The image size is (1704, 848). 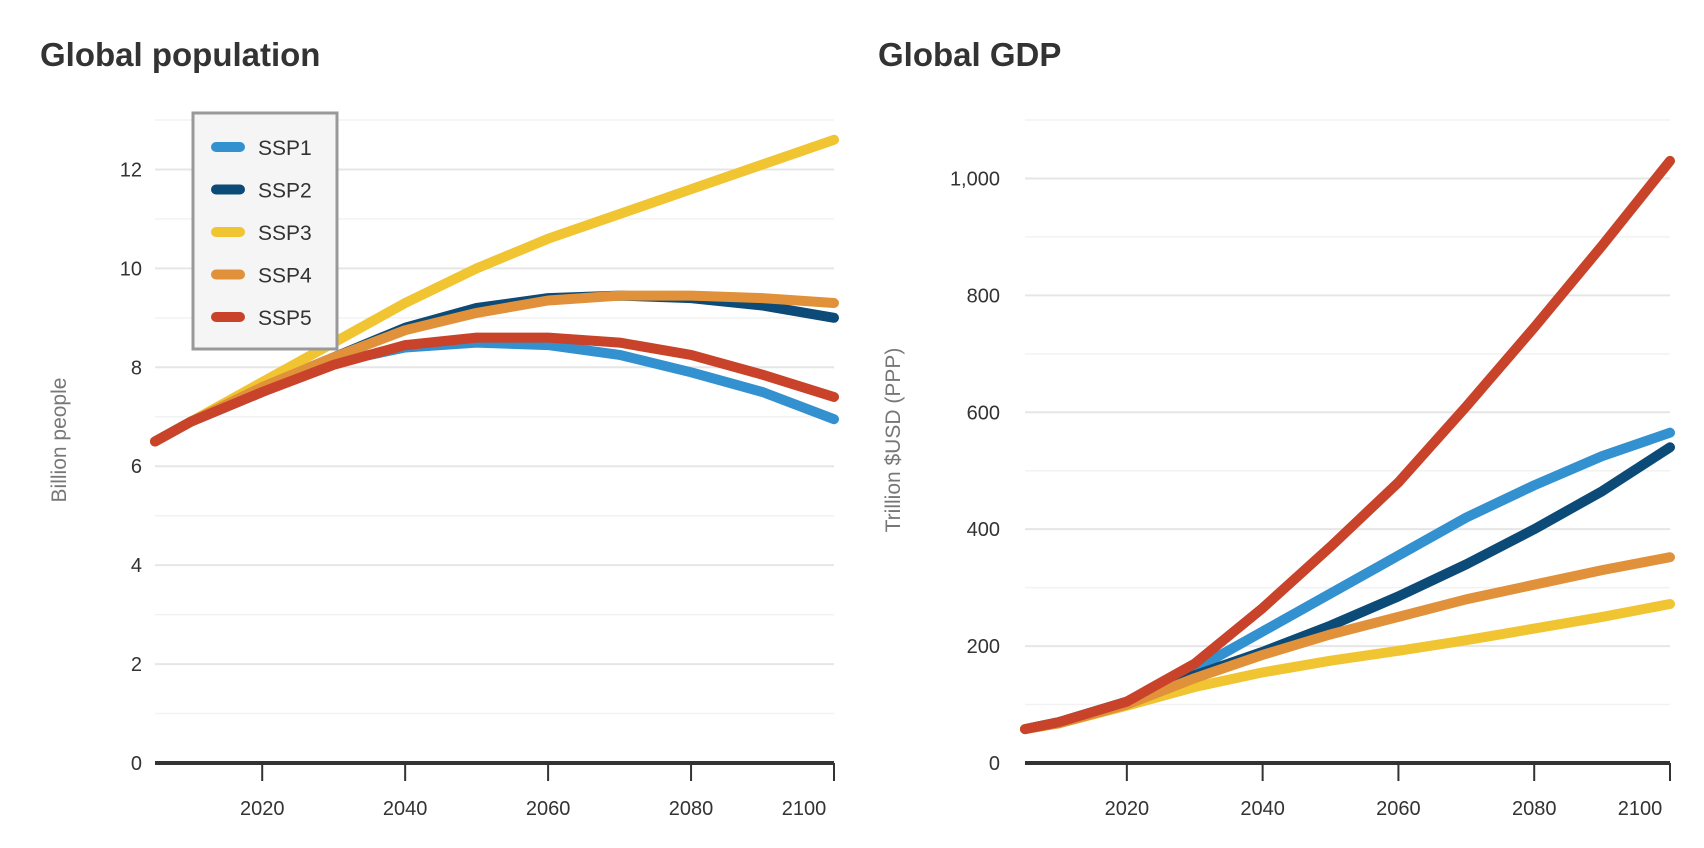 I want to click on chart-title: Global GDP, so click(x=969, y=54).